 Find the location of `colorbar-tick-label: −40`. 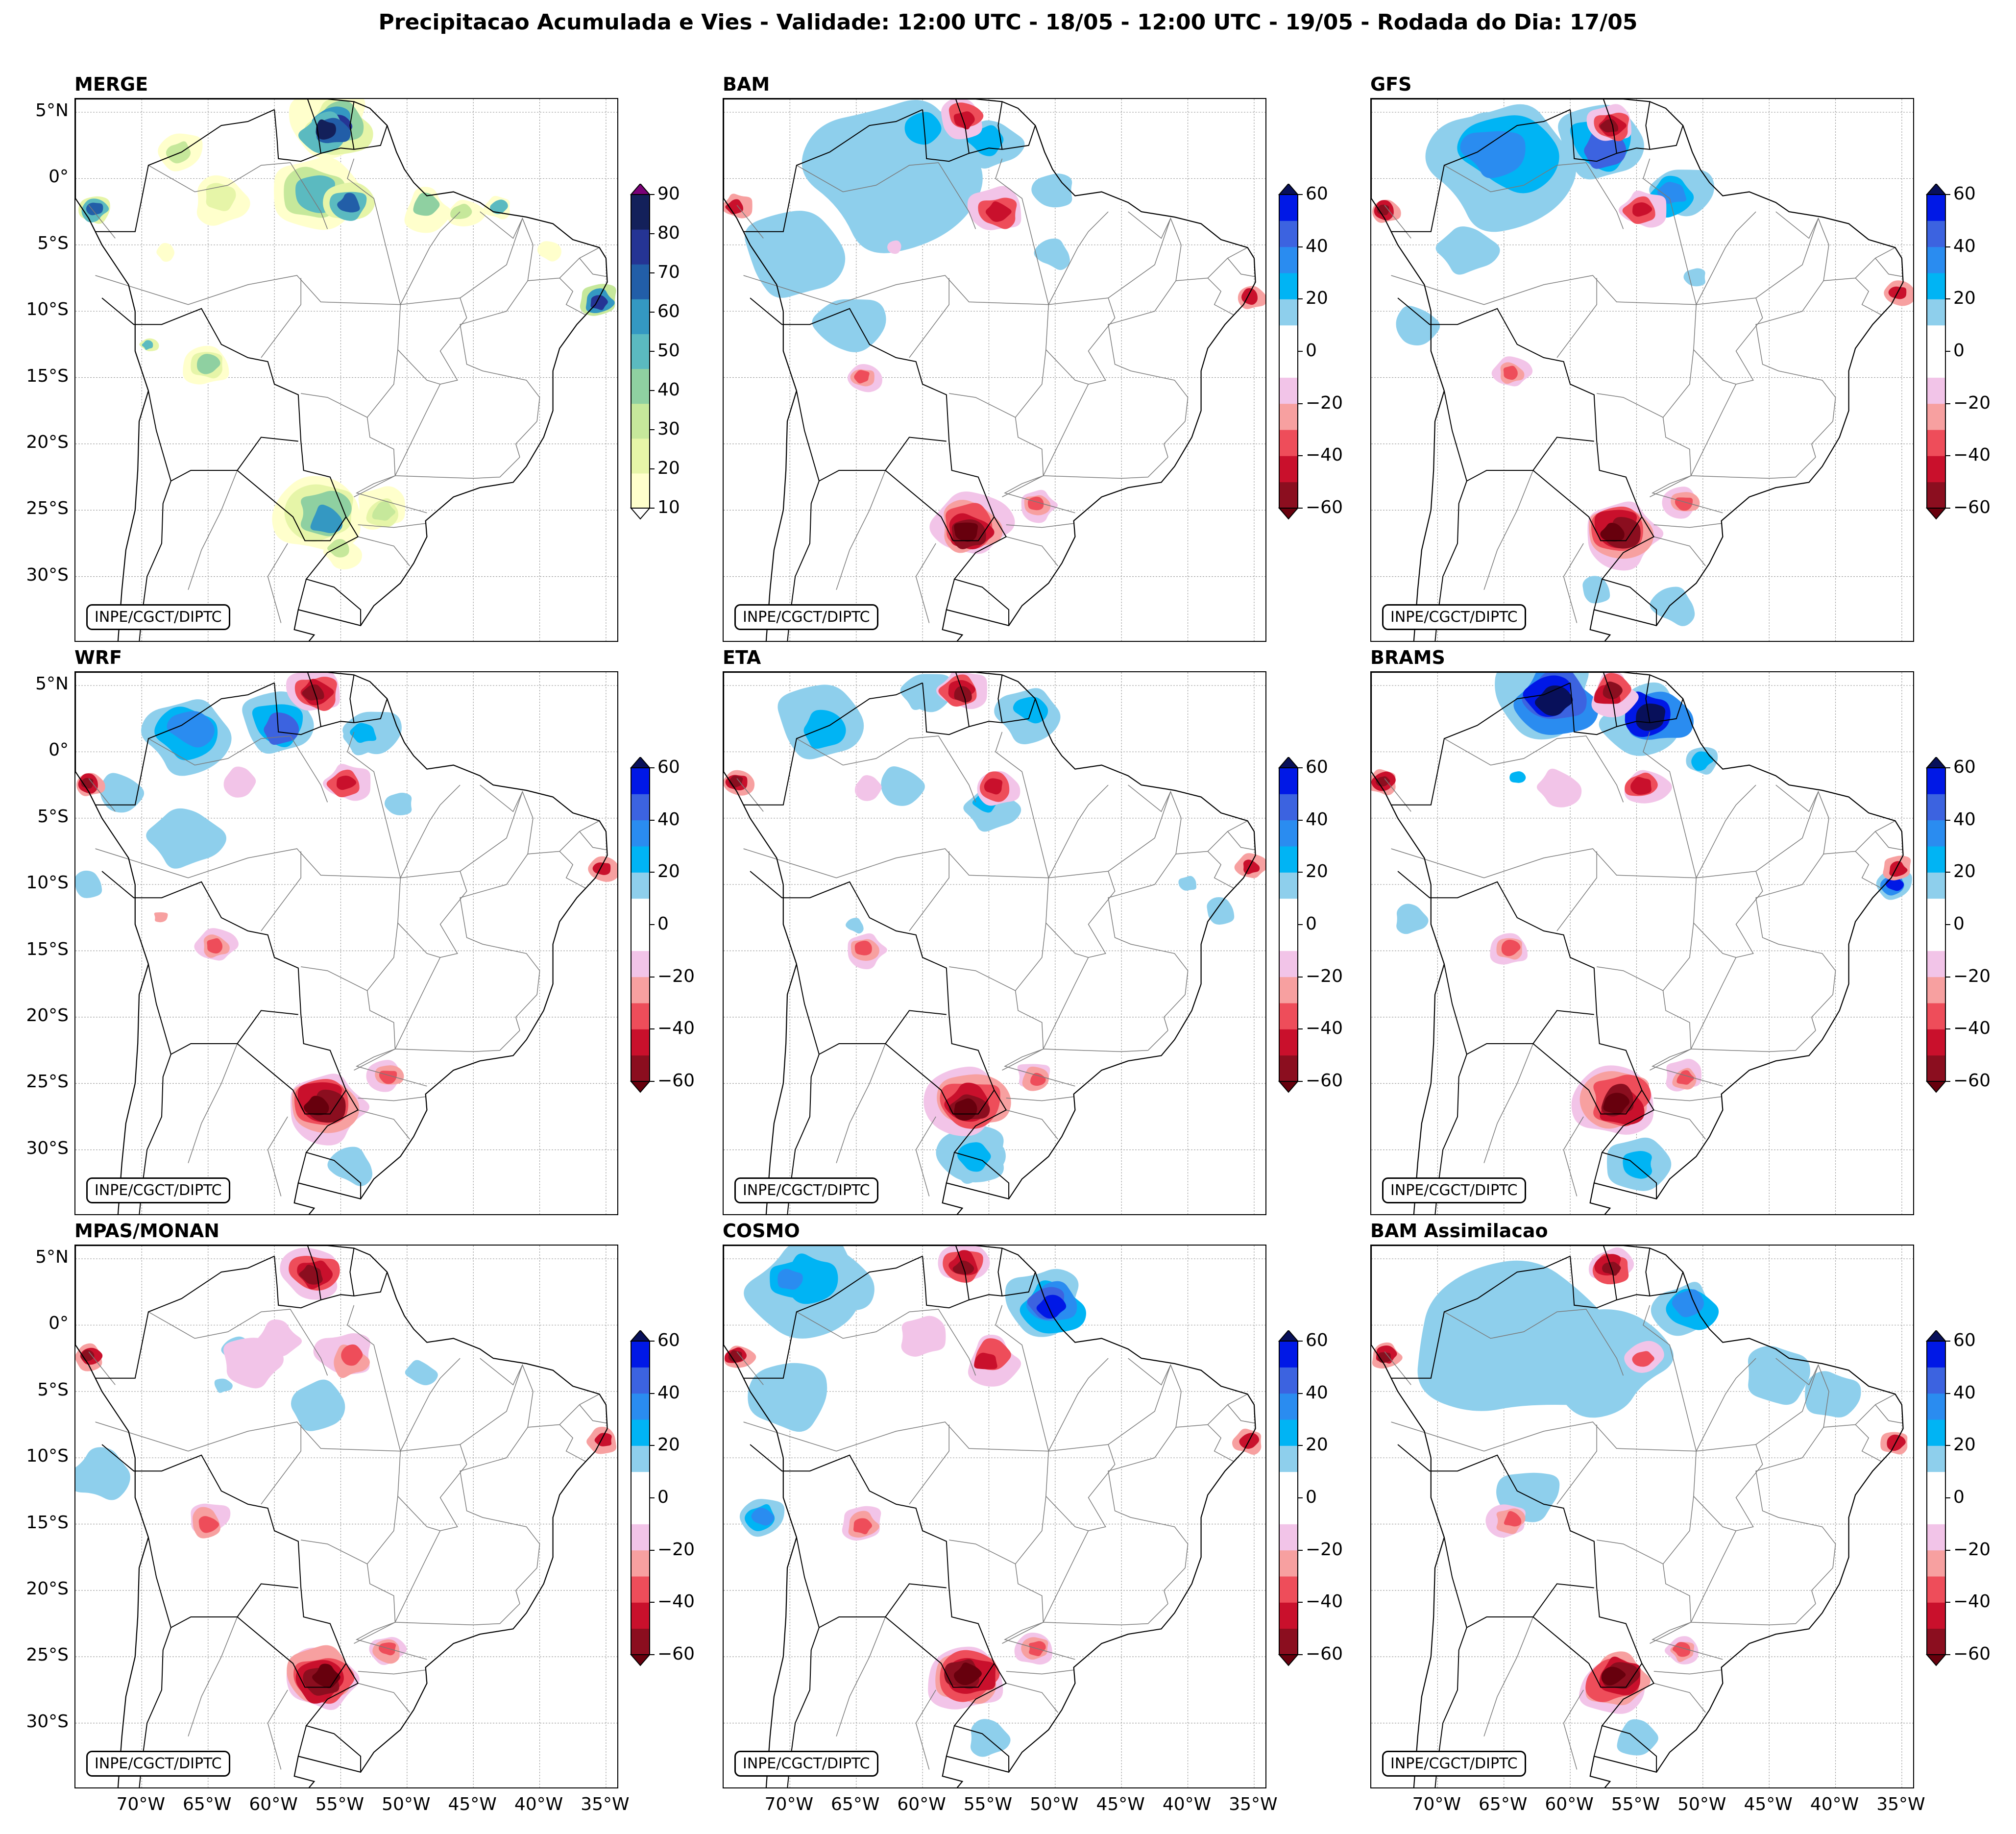

colorbar-tick-label: −40 is located at coordinates (676, 1602).